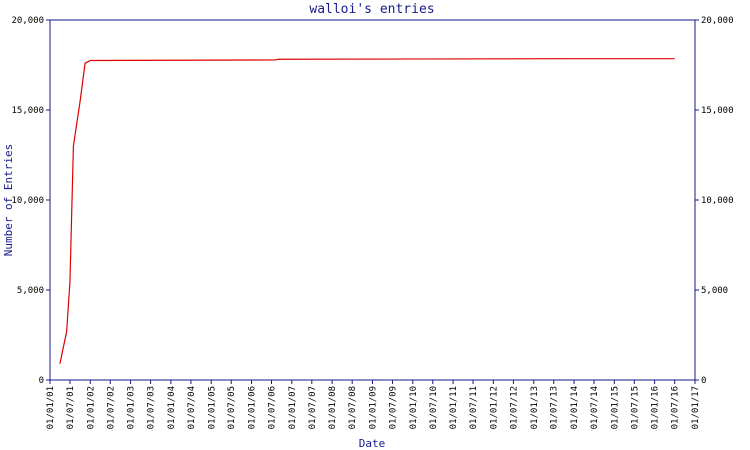 Image resolution: width=750 pixels, height=450 pixels. Describe the element at coordinates (71, 407) in the screenshot. I see `x-tick-label: 01/07/01` at that location.